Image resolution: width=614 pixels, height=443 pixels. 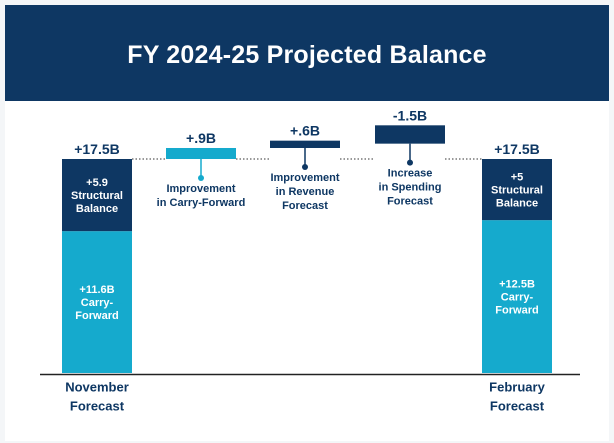 What do you see at coordinates (201, 203) in the screenshot?
I see `change-label-0-line-1: in Carry-Forward` at bounding box center [201, 203].